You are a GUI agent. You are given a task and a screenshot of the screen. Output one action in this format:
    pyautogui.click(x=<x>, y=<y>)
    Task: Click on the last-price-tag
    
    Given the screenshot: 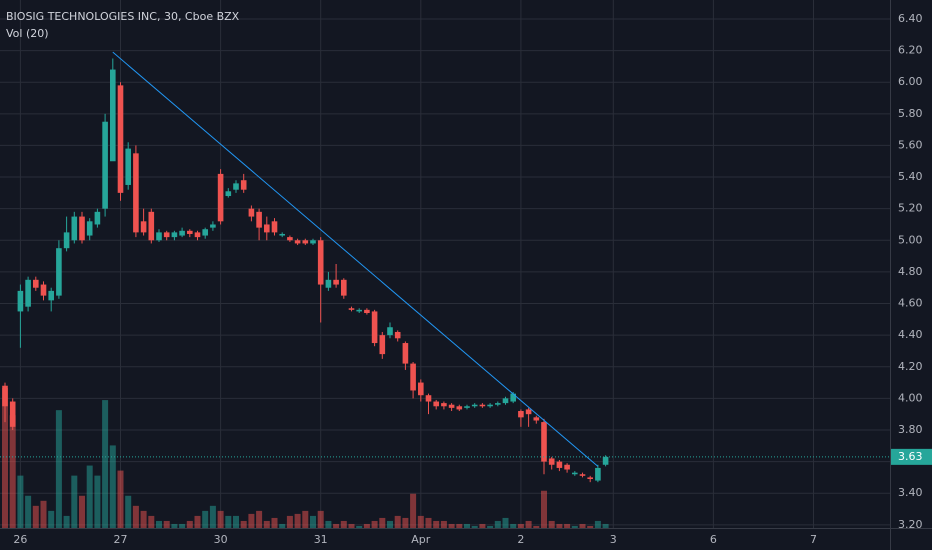 What is the action you would take?
    pyautogui.click(x=911, y=456)
    